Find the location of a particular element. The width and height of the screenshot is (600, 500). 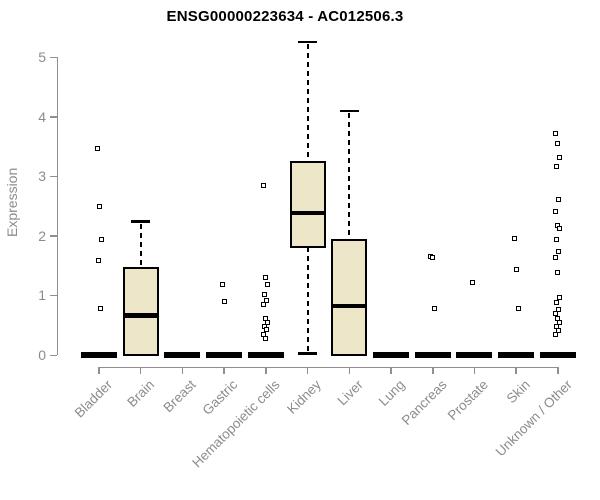

x-category-label: Gastric is located at coordinates (220, 397).